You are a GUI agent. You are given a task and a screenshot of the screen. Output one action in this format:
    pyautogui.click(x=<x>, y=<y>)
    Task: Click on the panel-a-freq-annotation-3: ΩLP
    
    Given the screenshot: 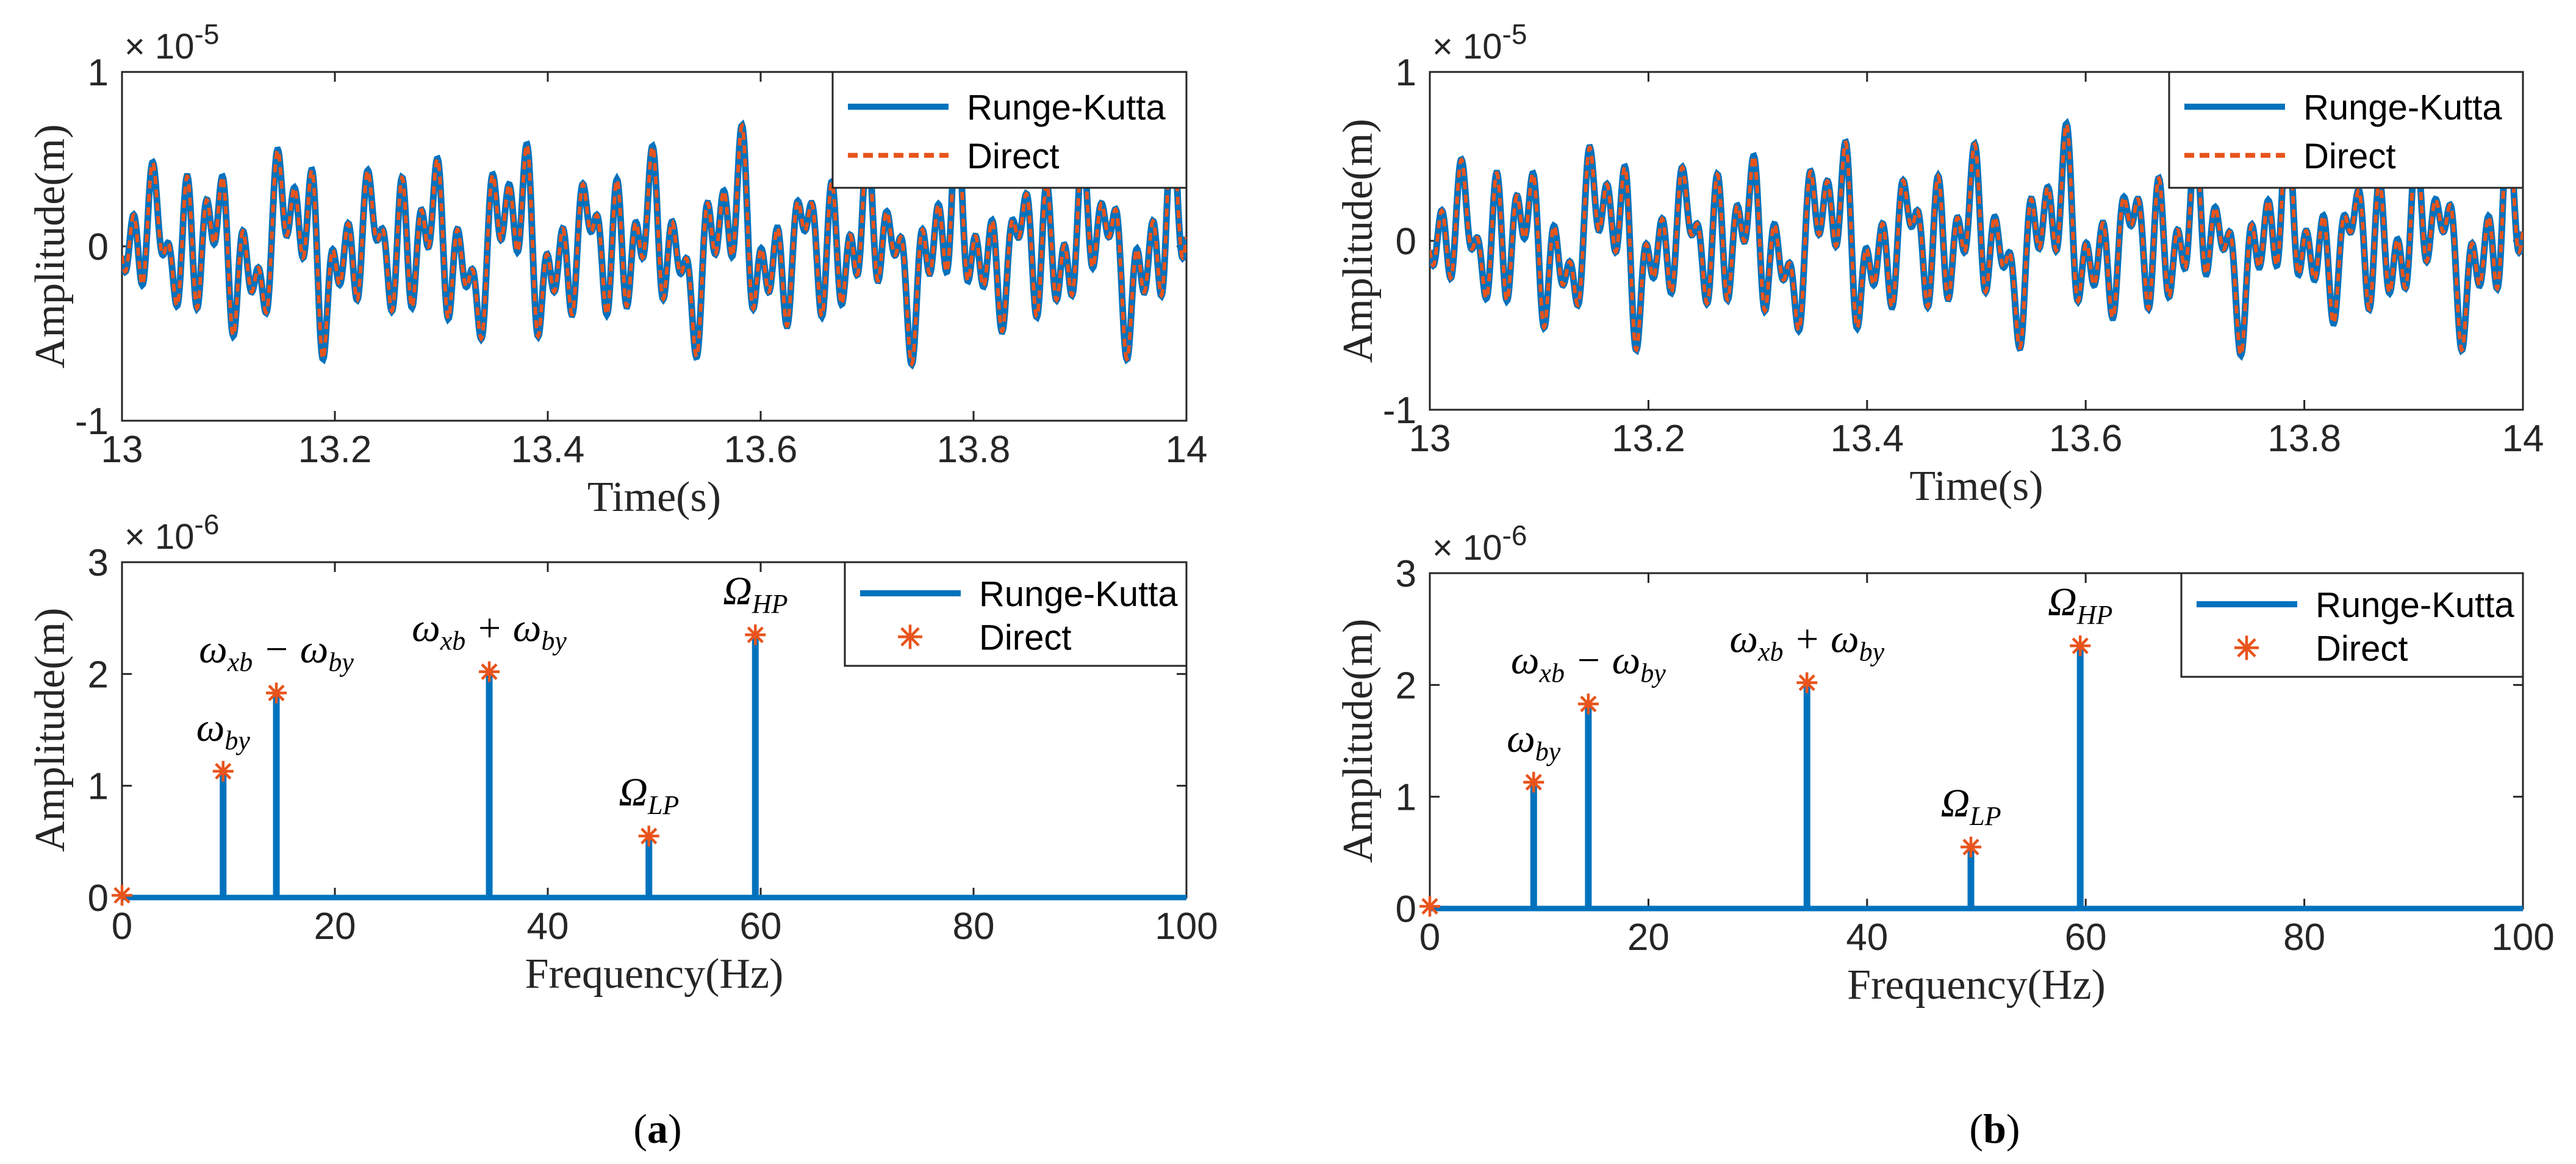 What is the action you would take?
    pyautogui.click(x=649, y=795)
    